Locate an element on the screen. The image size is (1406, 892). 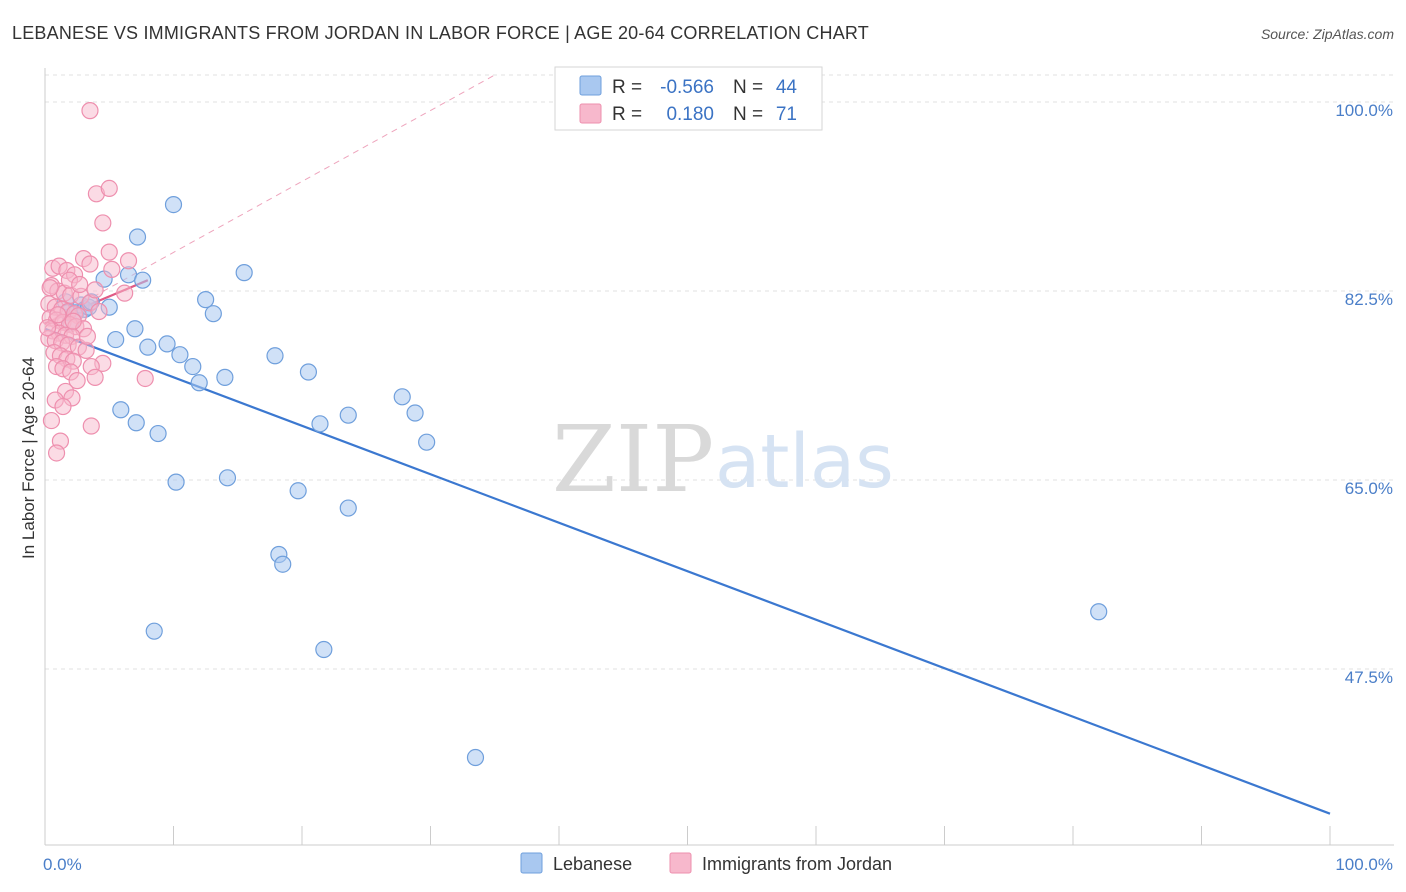
bottom-legend-swatch-lebanese is located at coordinates (531, 863).